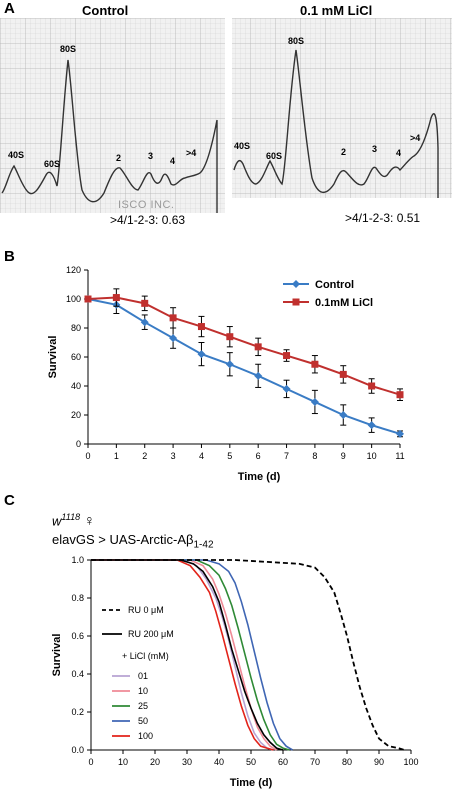  Describe the element at coordinates (146, 205) in the screenshot. I see `isco-watermark: ISCO INC.` at that location.